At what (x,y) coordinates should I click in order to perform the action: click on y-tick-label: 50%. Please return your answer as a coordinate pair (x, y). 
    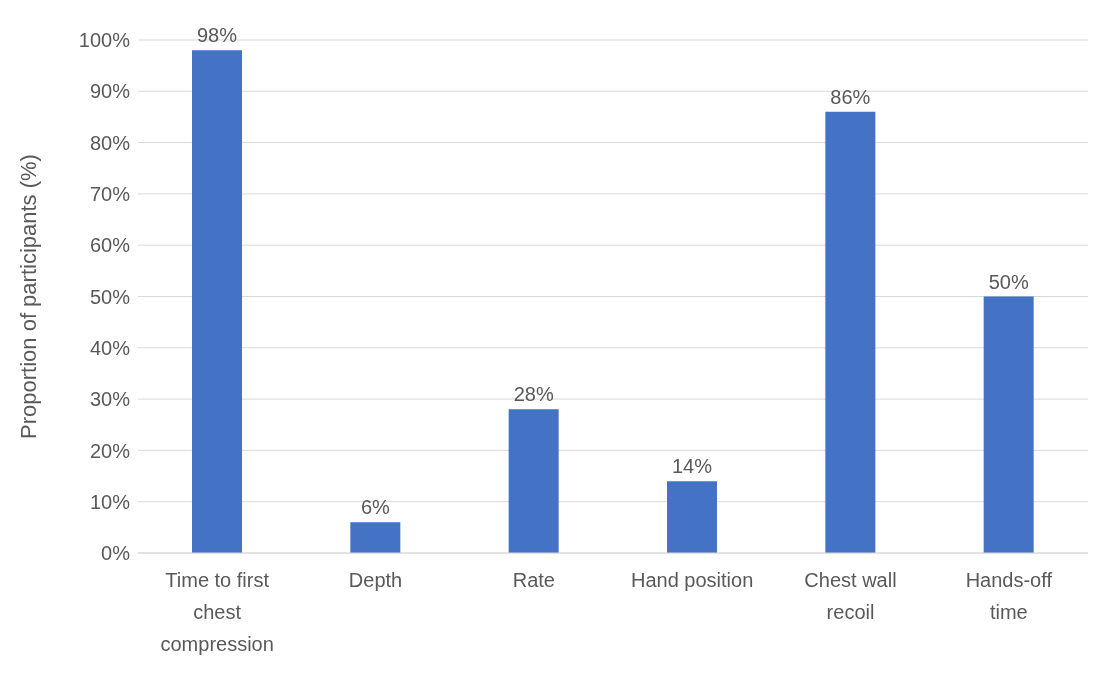
    Looking at the image, I should click on (110, 296).